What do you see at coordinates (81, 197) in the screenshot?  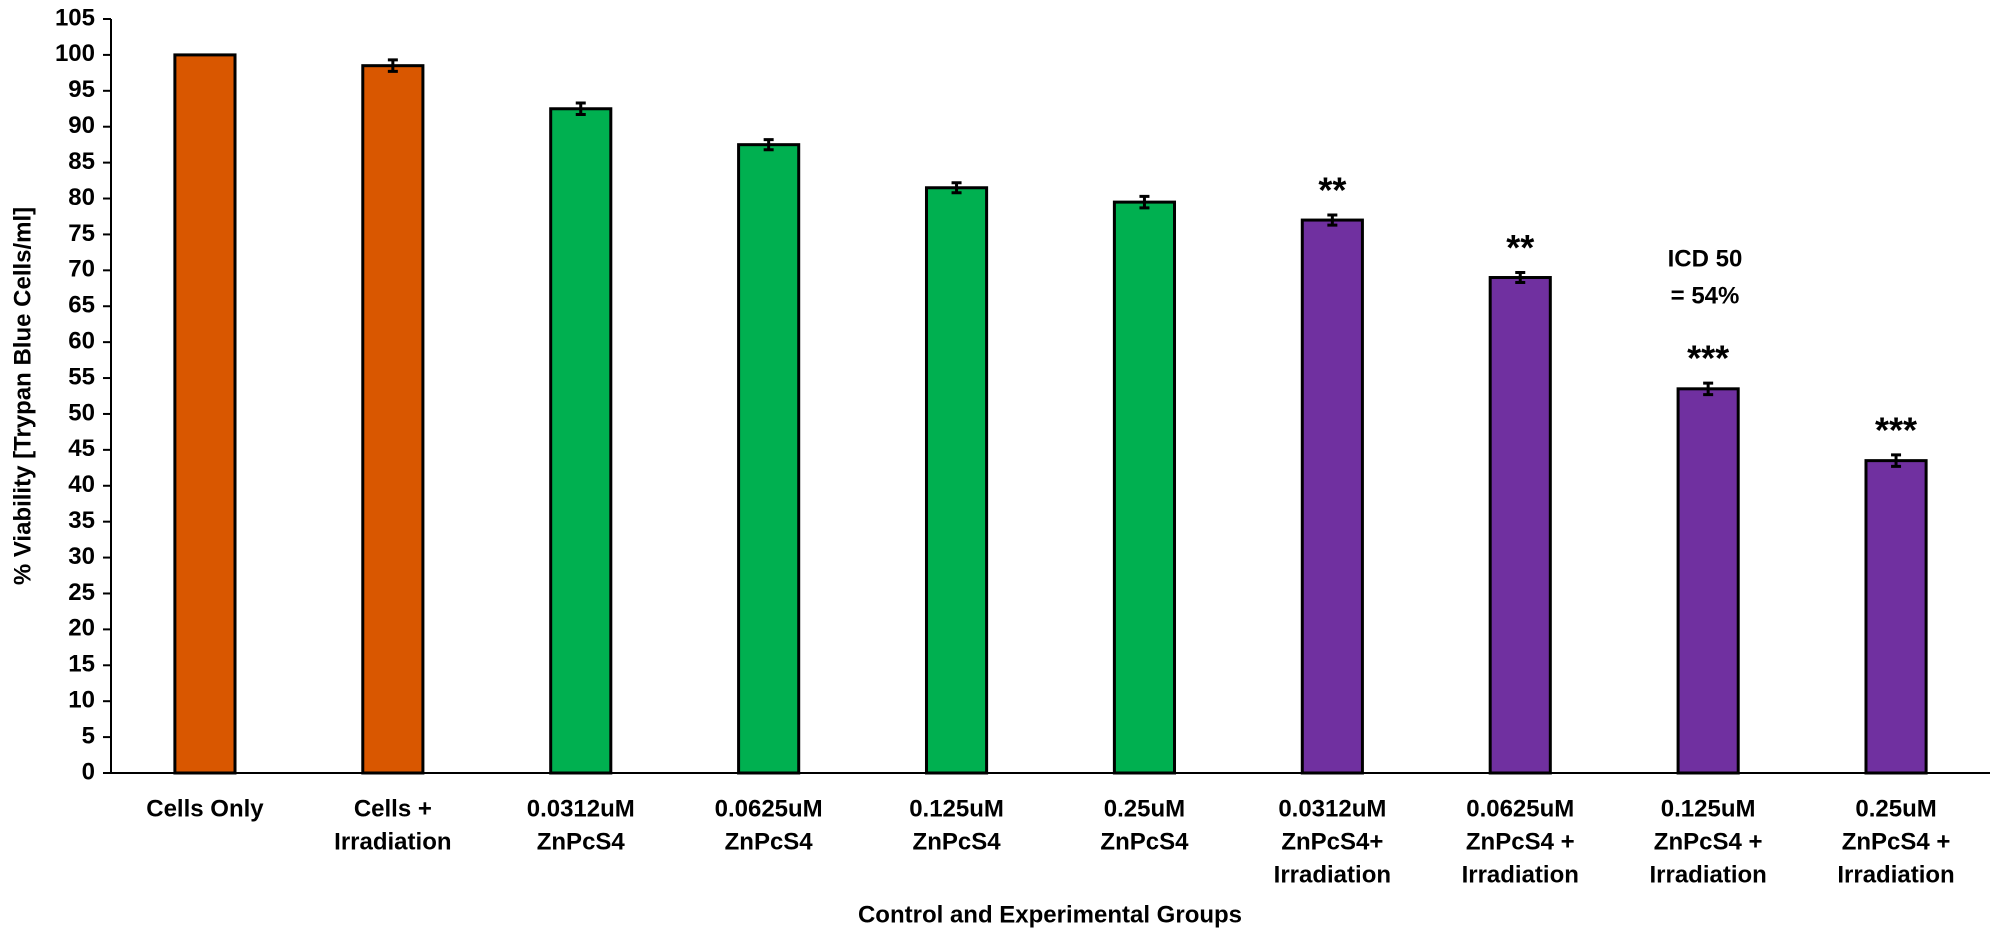 I see `y-tick-label: 80` at bounding box center [81, 197].